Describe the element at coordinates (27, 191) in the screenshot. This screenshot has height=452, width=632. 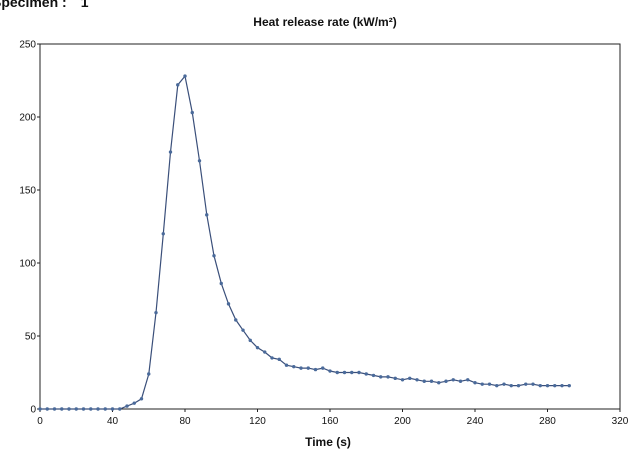
I see `y-tick-label: 150` at that location.